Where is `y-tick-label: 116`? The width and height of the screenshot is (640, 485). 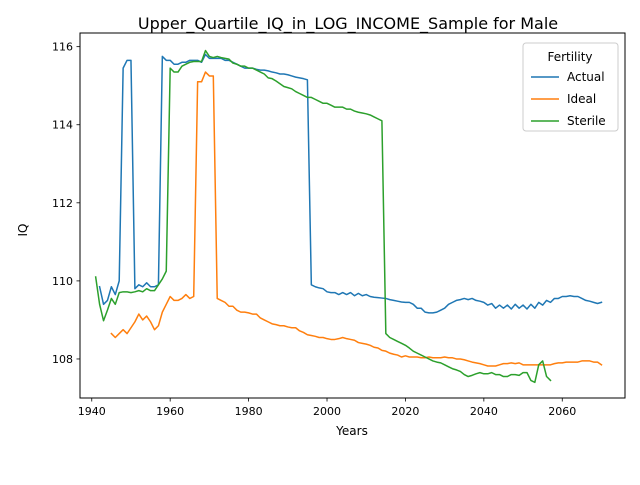
y-tick-label: 116 is located at coordinates (62, 47).